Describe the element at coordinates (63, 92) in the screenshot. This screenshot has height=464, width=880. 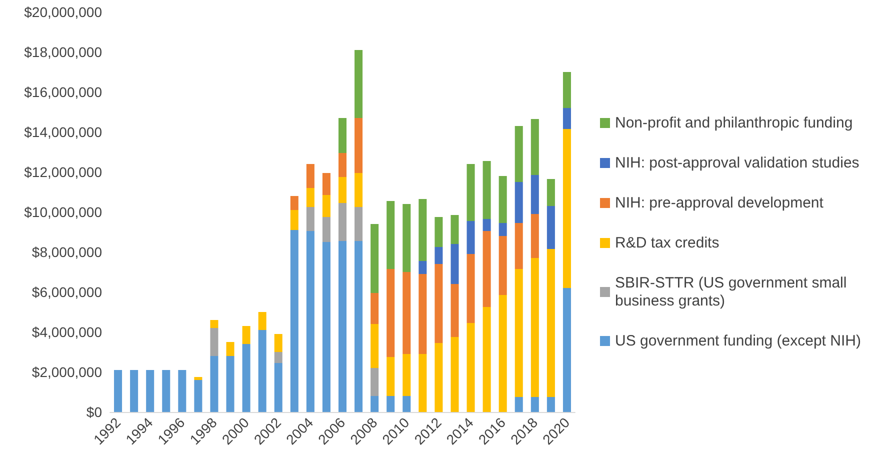
I see `y-tick-label: $16,000,000` at that location.